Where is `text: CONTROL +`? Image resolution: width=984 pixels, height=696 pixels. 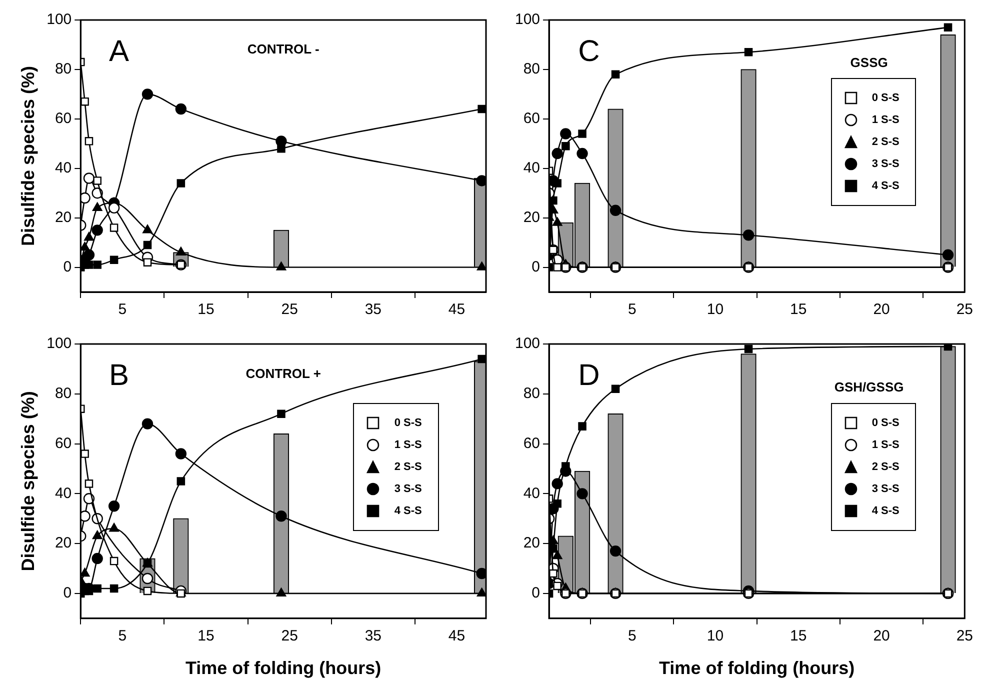
text: CONTROL + is located at coordinates (284, 373).